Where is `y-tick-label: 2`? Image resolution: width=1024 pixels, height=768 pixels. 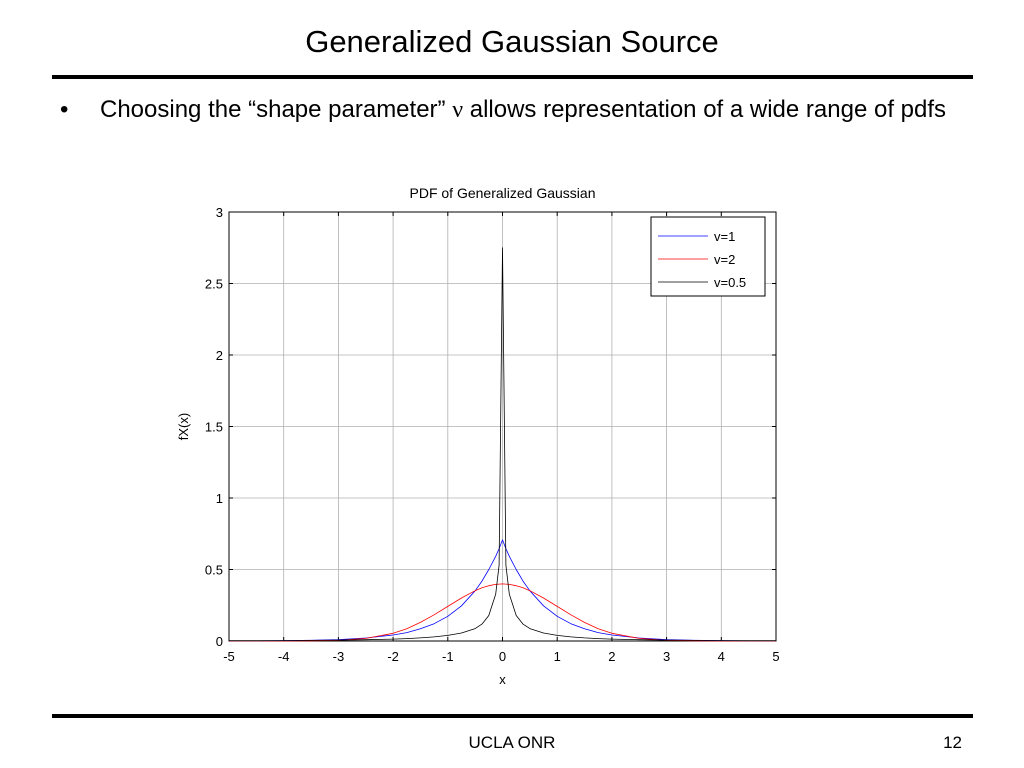 y-tick-label: 2 is located at coordinates (219, 355).